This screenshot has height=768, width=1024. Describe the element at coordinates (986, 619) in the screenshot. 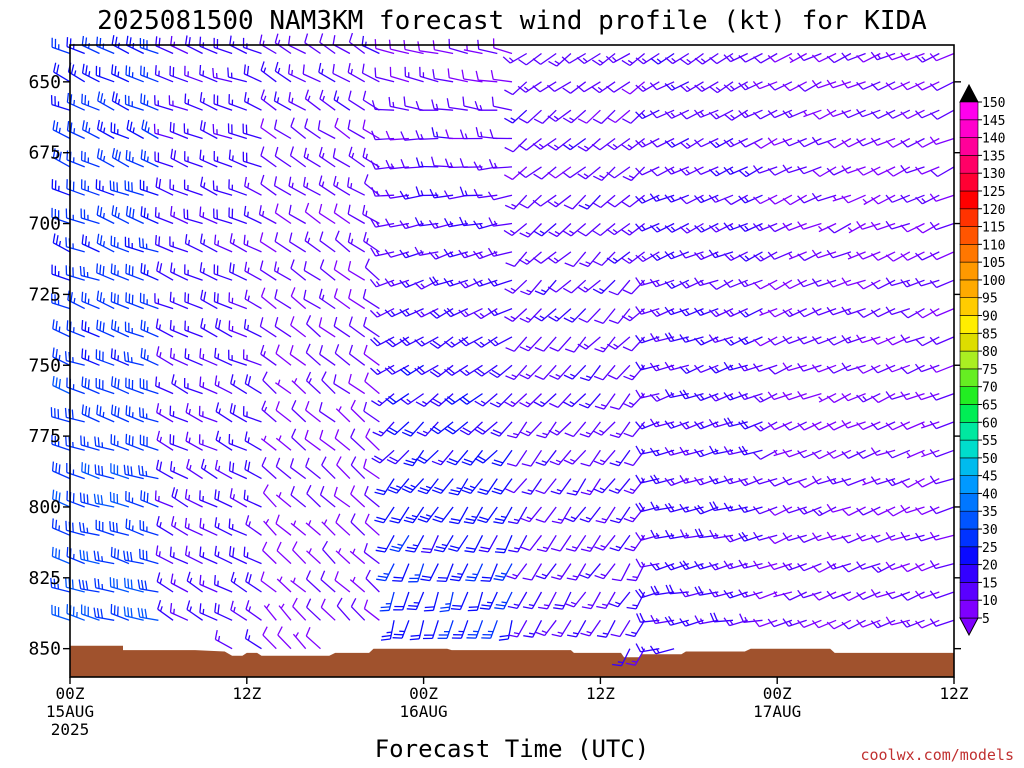

I see `colorbar-label: 5` at that location.